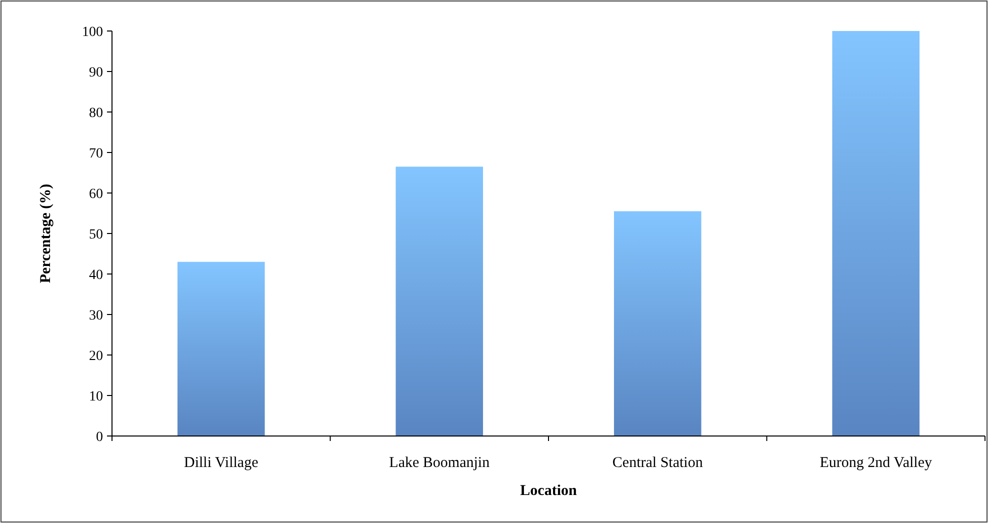 The width and height of the screenshot is (988, 523). What do you see at coordinates (46, 234) in the screenshot?
I see `y-axis-title: Percentage (%)` at bounding box center [46, 234].